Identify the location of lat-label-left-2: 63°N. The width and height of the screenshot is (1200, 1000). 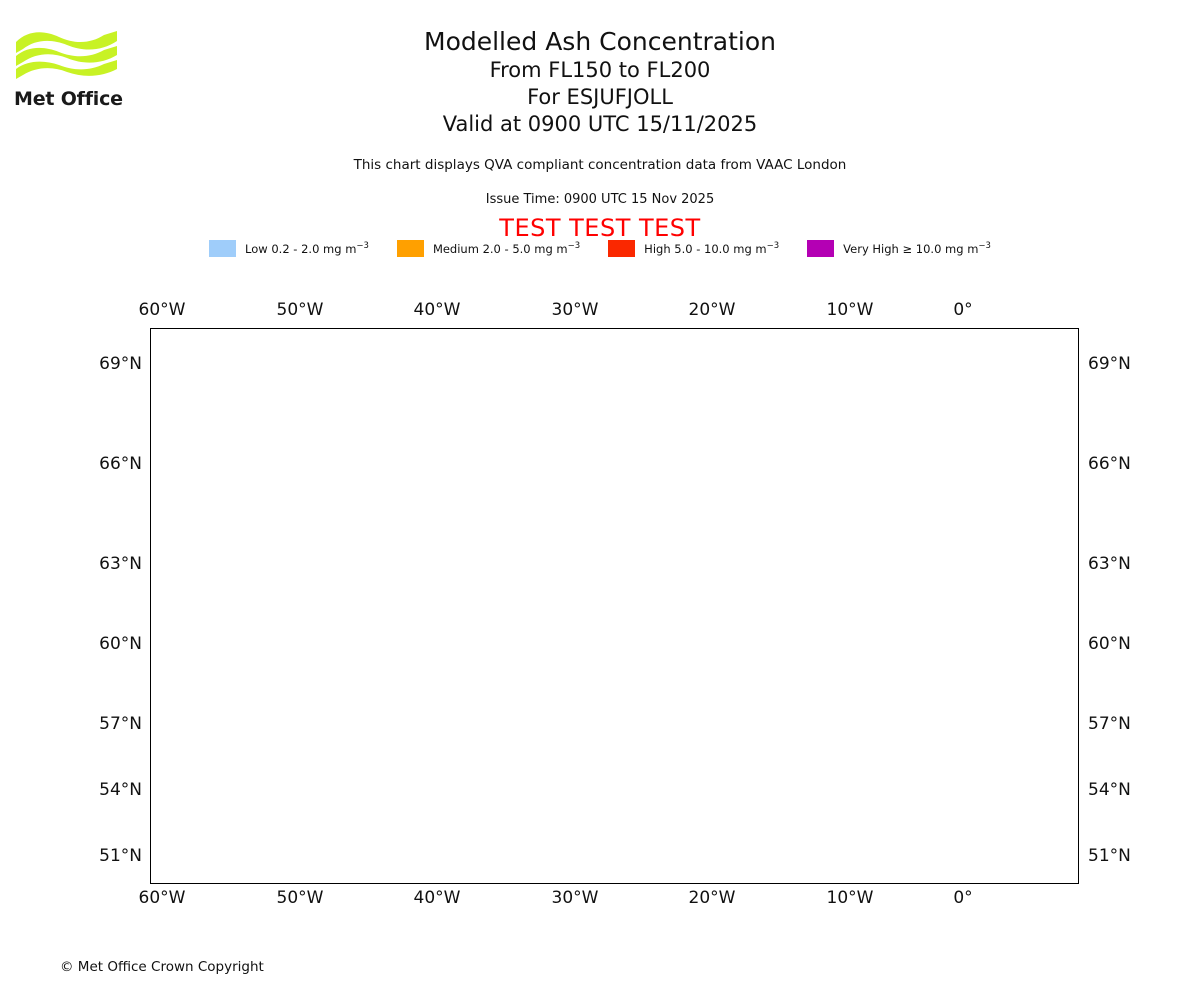
(120, 564).